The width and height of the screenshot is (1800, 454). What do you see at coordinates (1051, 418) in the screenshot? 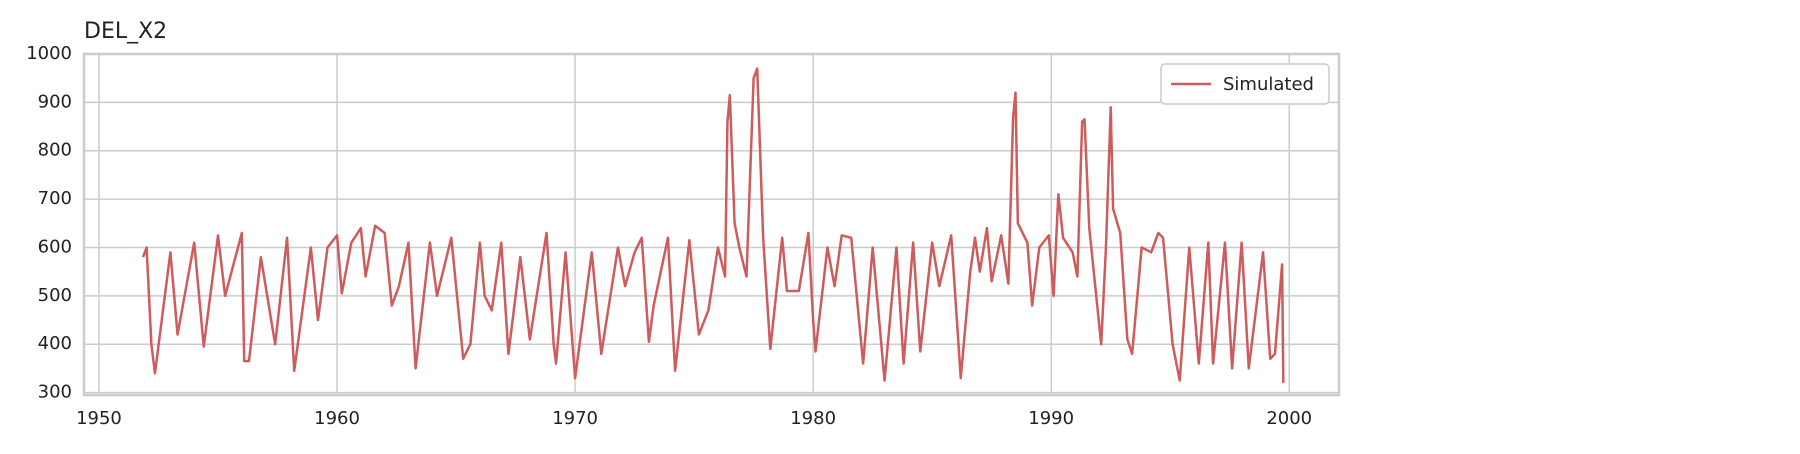
I see `x-tick-label: 1990` at bounding box center [1051, 418].